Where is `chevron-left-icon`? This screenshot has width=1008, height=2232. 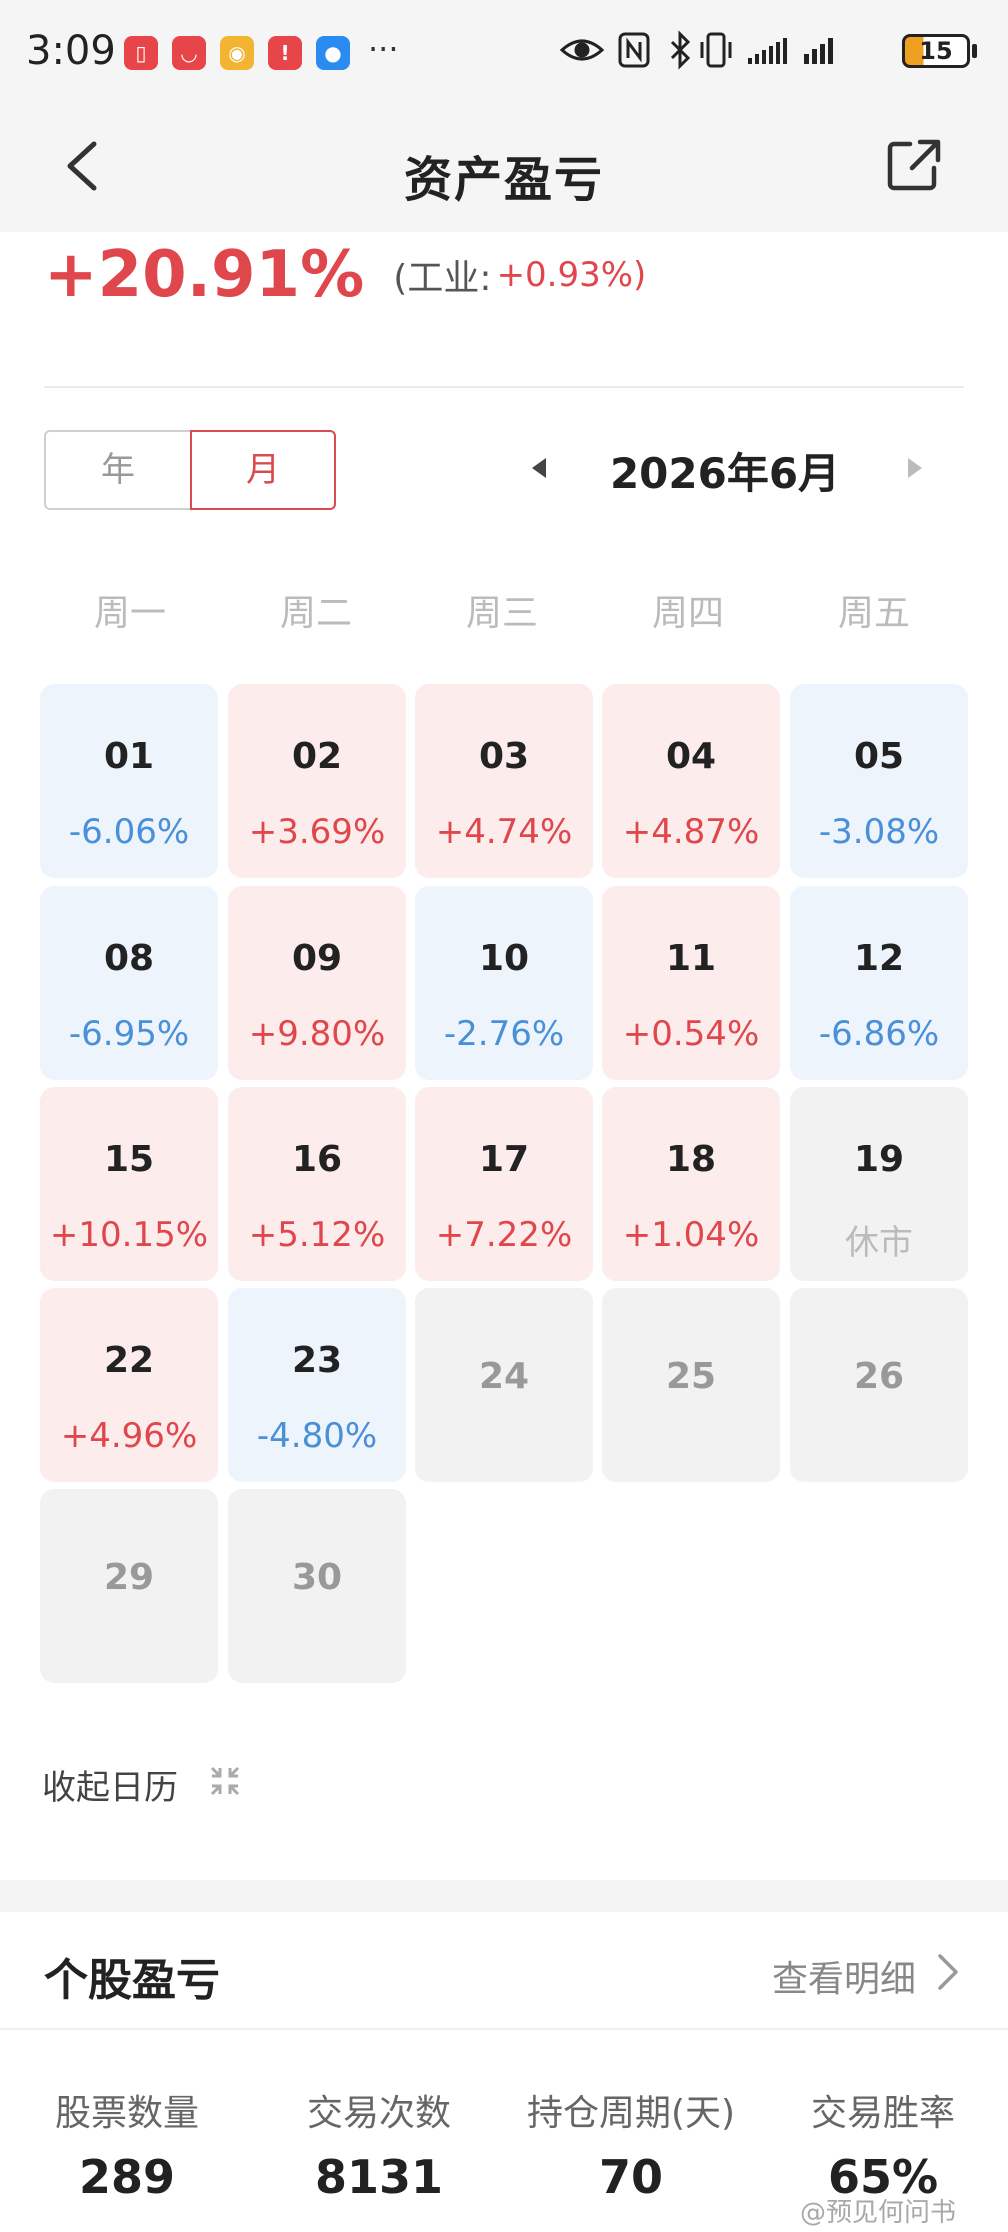
chevron-left-icon is located at coordinates (82, 166).